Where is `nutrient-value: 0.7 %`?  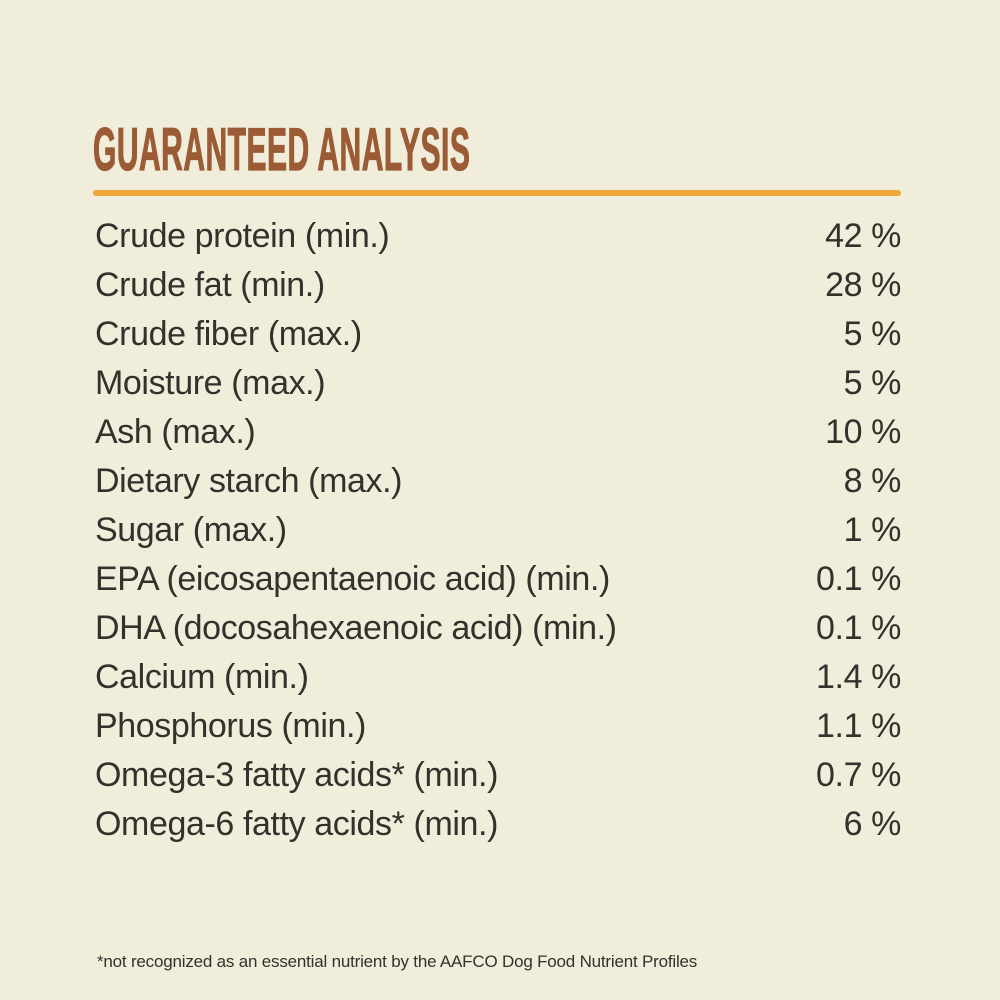 nutrient-value: 0.7 % is located at coordinates (858, 775).